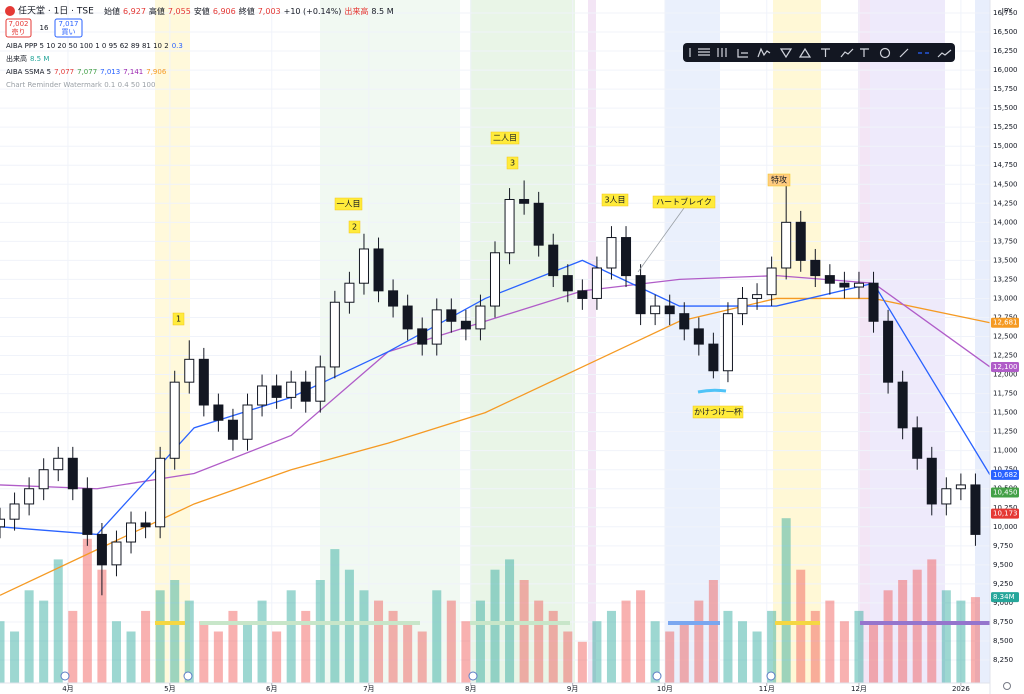 This screenshot has height=694, width=1024. I want to click on x-tick-label: 9月, so click(572, 689).